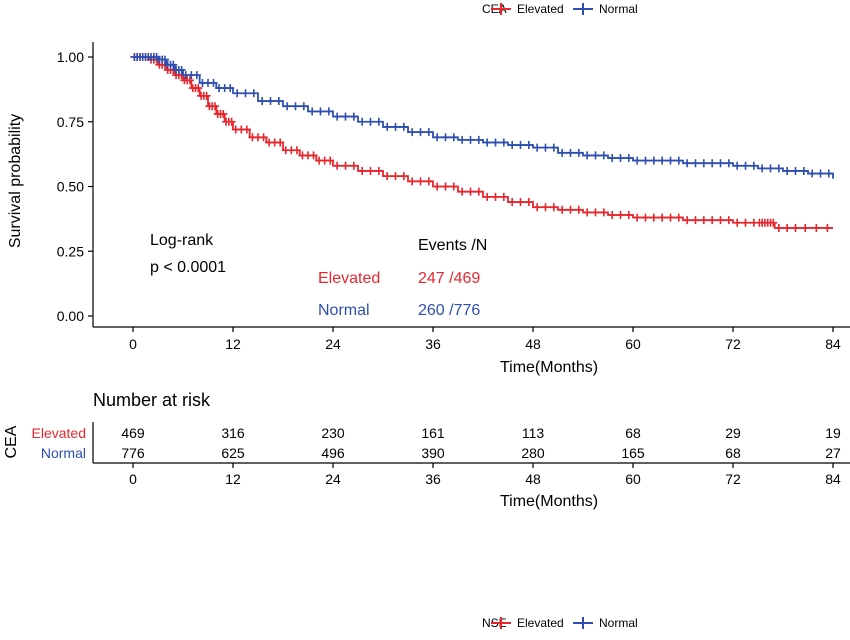 Image resolution: width=850 pixels, height=640 pixels. Describe the element at coordinates (63, 453) in the screenshot. I see `risk-row-label-normal: Normal` at that location.